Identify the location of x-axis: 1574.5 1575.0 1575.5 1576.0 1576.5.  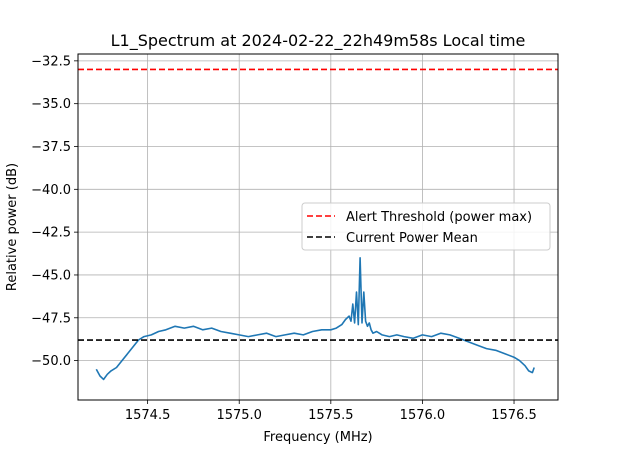
(331, 411).